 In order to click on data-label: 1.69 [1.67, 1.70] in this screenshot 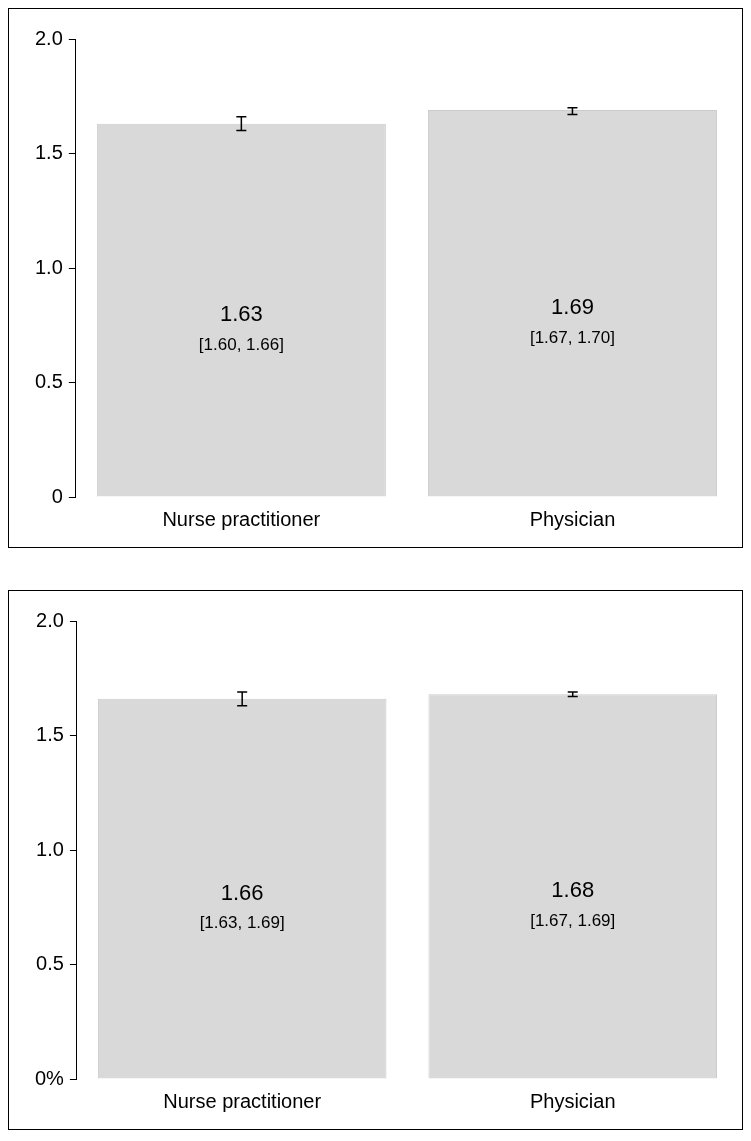, I will do `click(572, 320)`.